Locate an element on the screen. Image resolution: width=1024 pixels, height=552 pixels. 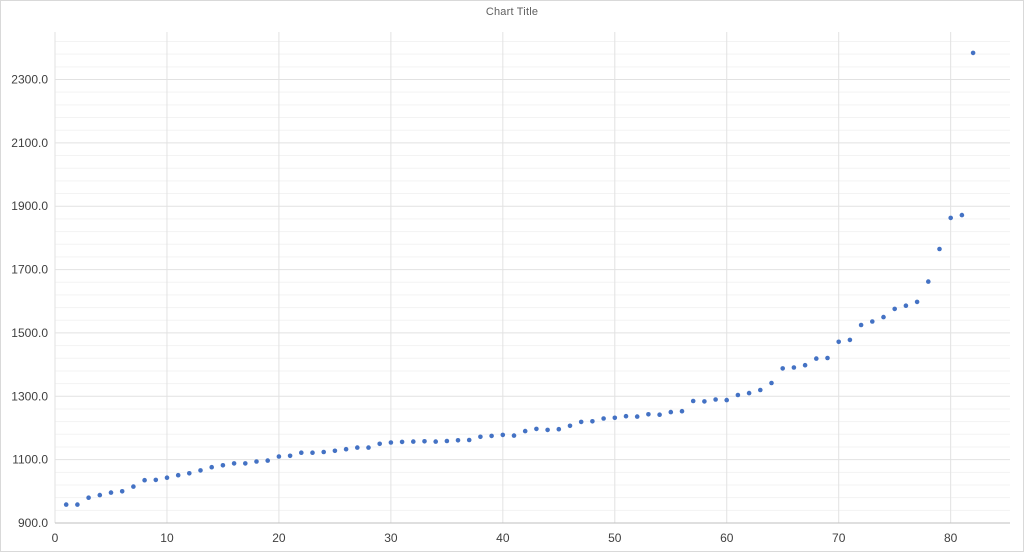
x-tick-label: 70 is located at coordinates (839, 538).